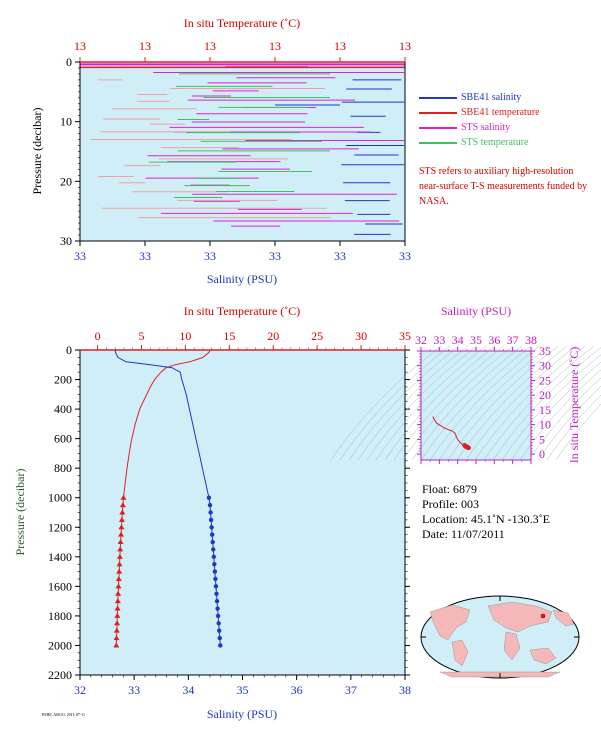 This screenshot has height=736, width=601. What do you see at coordinates (98, 336) in the screenshot?
I see `bottom-ttick-label: 0` at bounding box center [98, 336].